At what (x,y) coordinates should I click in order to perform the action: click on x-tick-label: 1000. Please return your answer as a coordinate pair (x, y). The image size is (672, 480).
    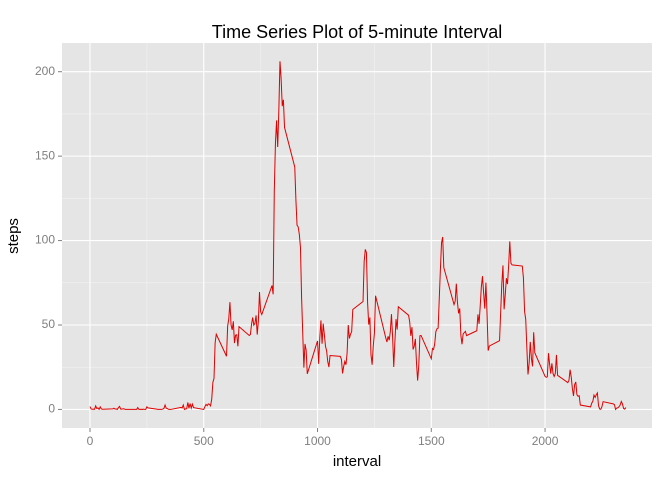
    Looking at the image, I should click on (317, 441).